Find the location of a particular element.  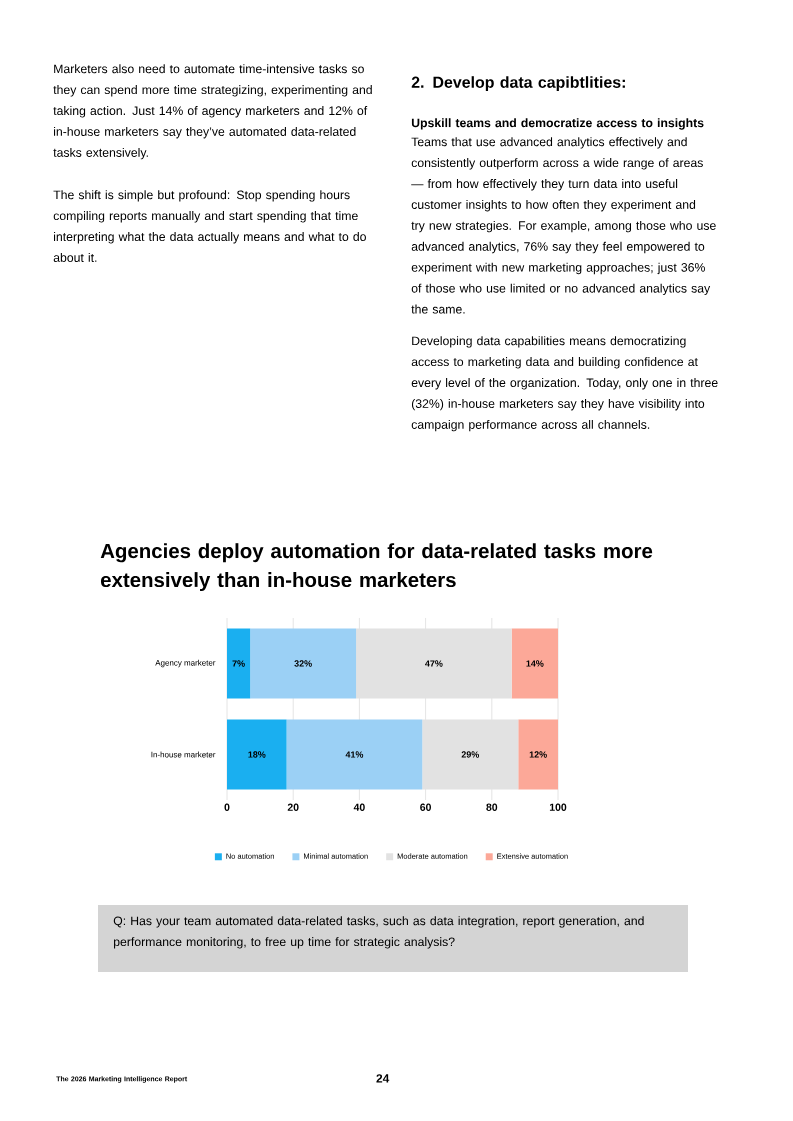

data-label: 18% is located at coordinates (257, 754).